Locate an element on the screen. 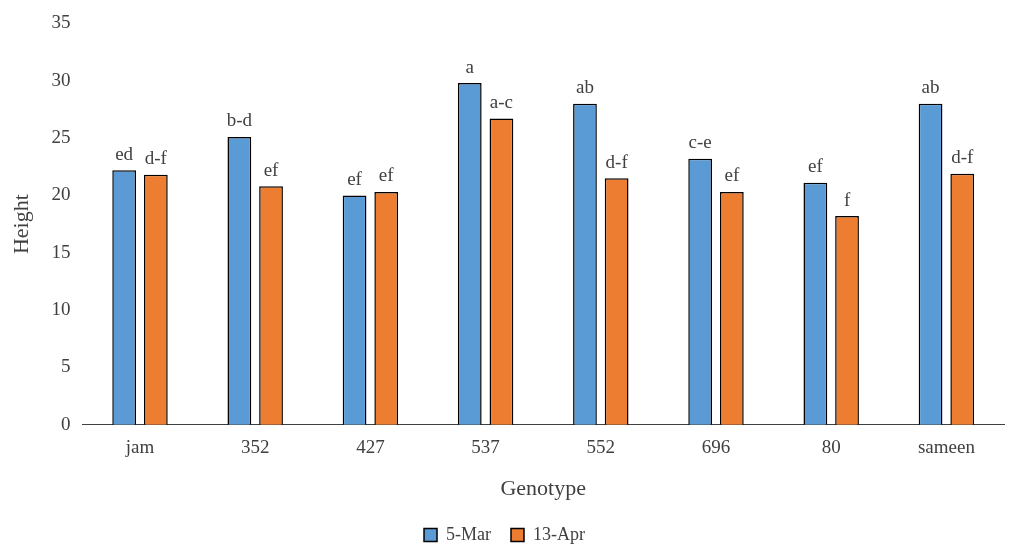 Image resolution: width=1014 pixels, height=559 pixels. x-tick-label: sameen is located at coordinates (946, 447).